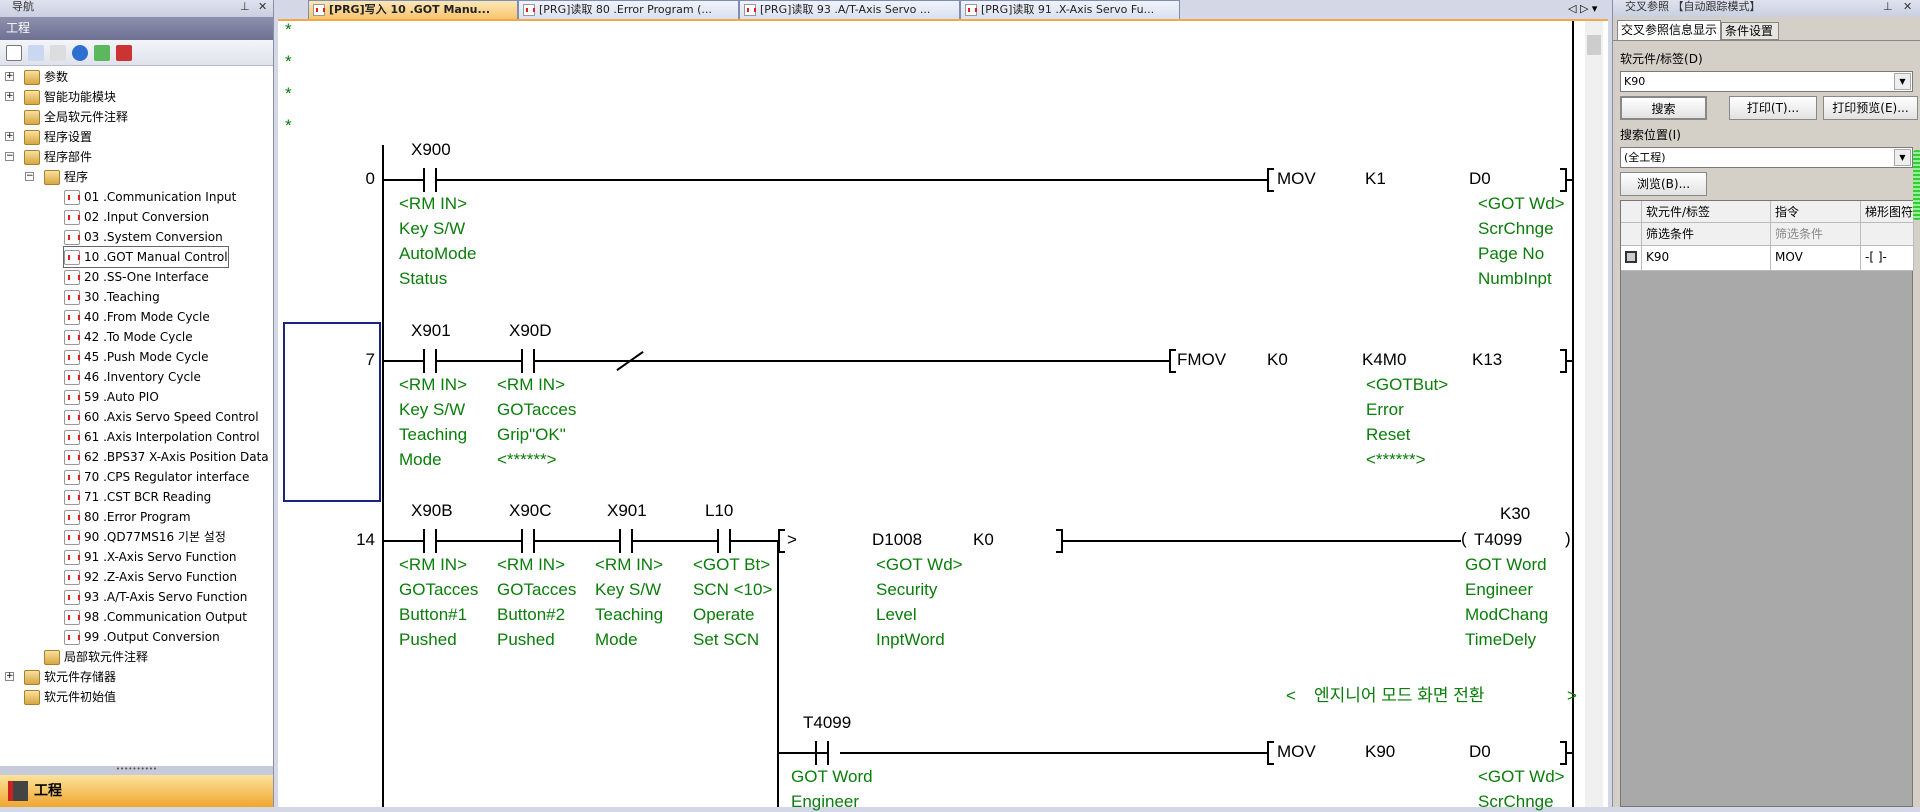  Describe the element at coordinates (1583, 8) in the screenshot. I see `tab-scroll-icon: ◁ ▷ ▾` at that location.